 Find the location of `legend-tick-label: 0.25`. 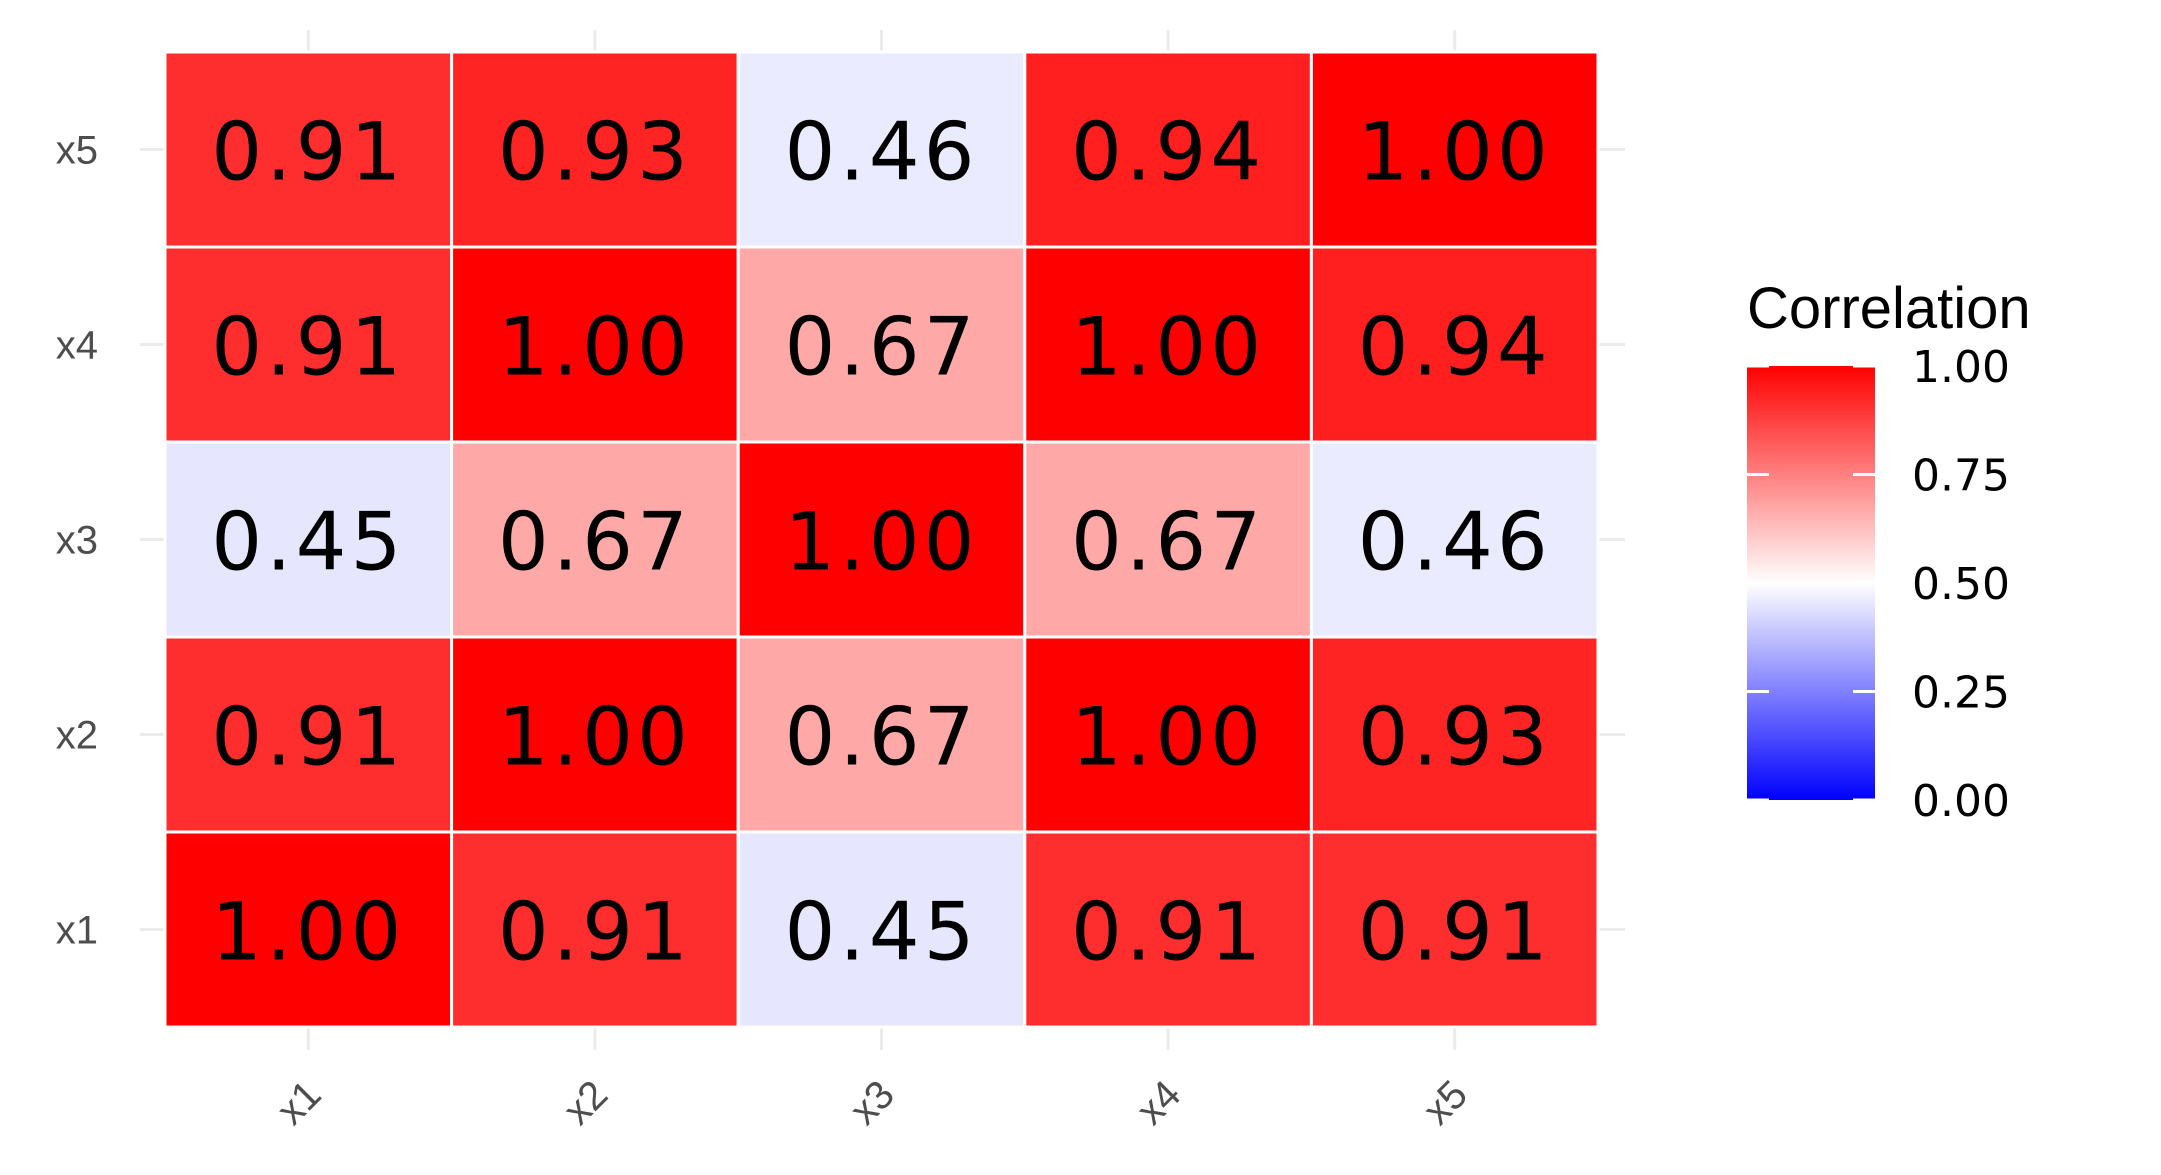

legend-tick-label: 0.25 is located at coordinates (1961, 693).